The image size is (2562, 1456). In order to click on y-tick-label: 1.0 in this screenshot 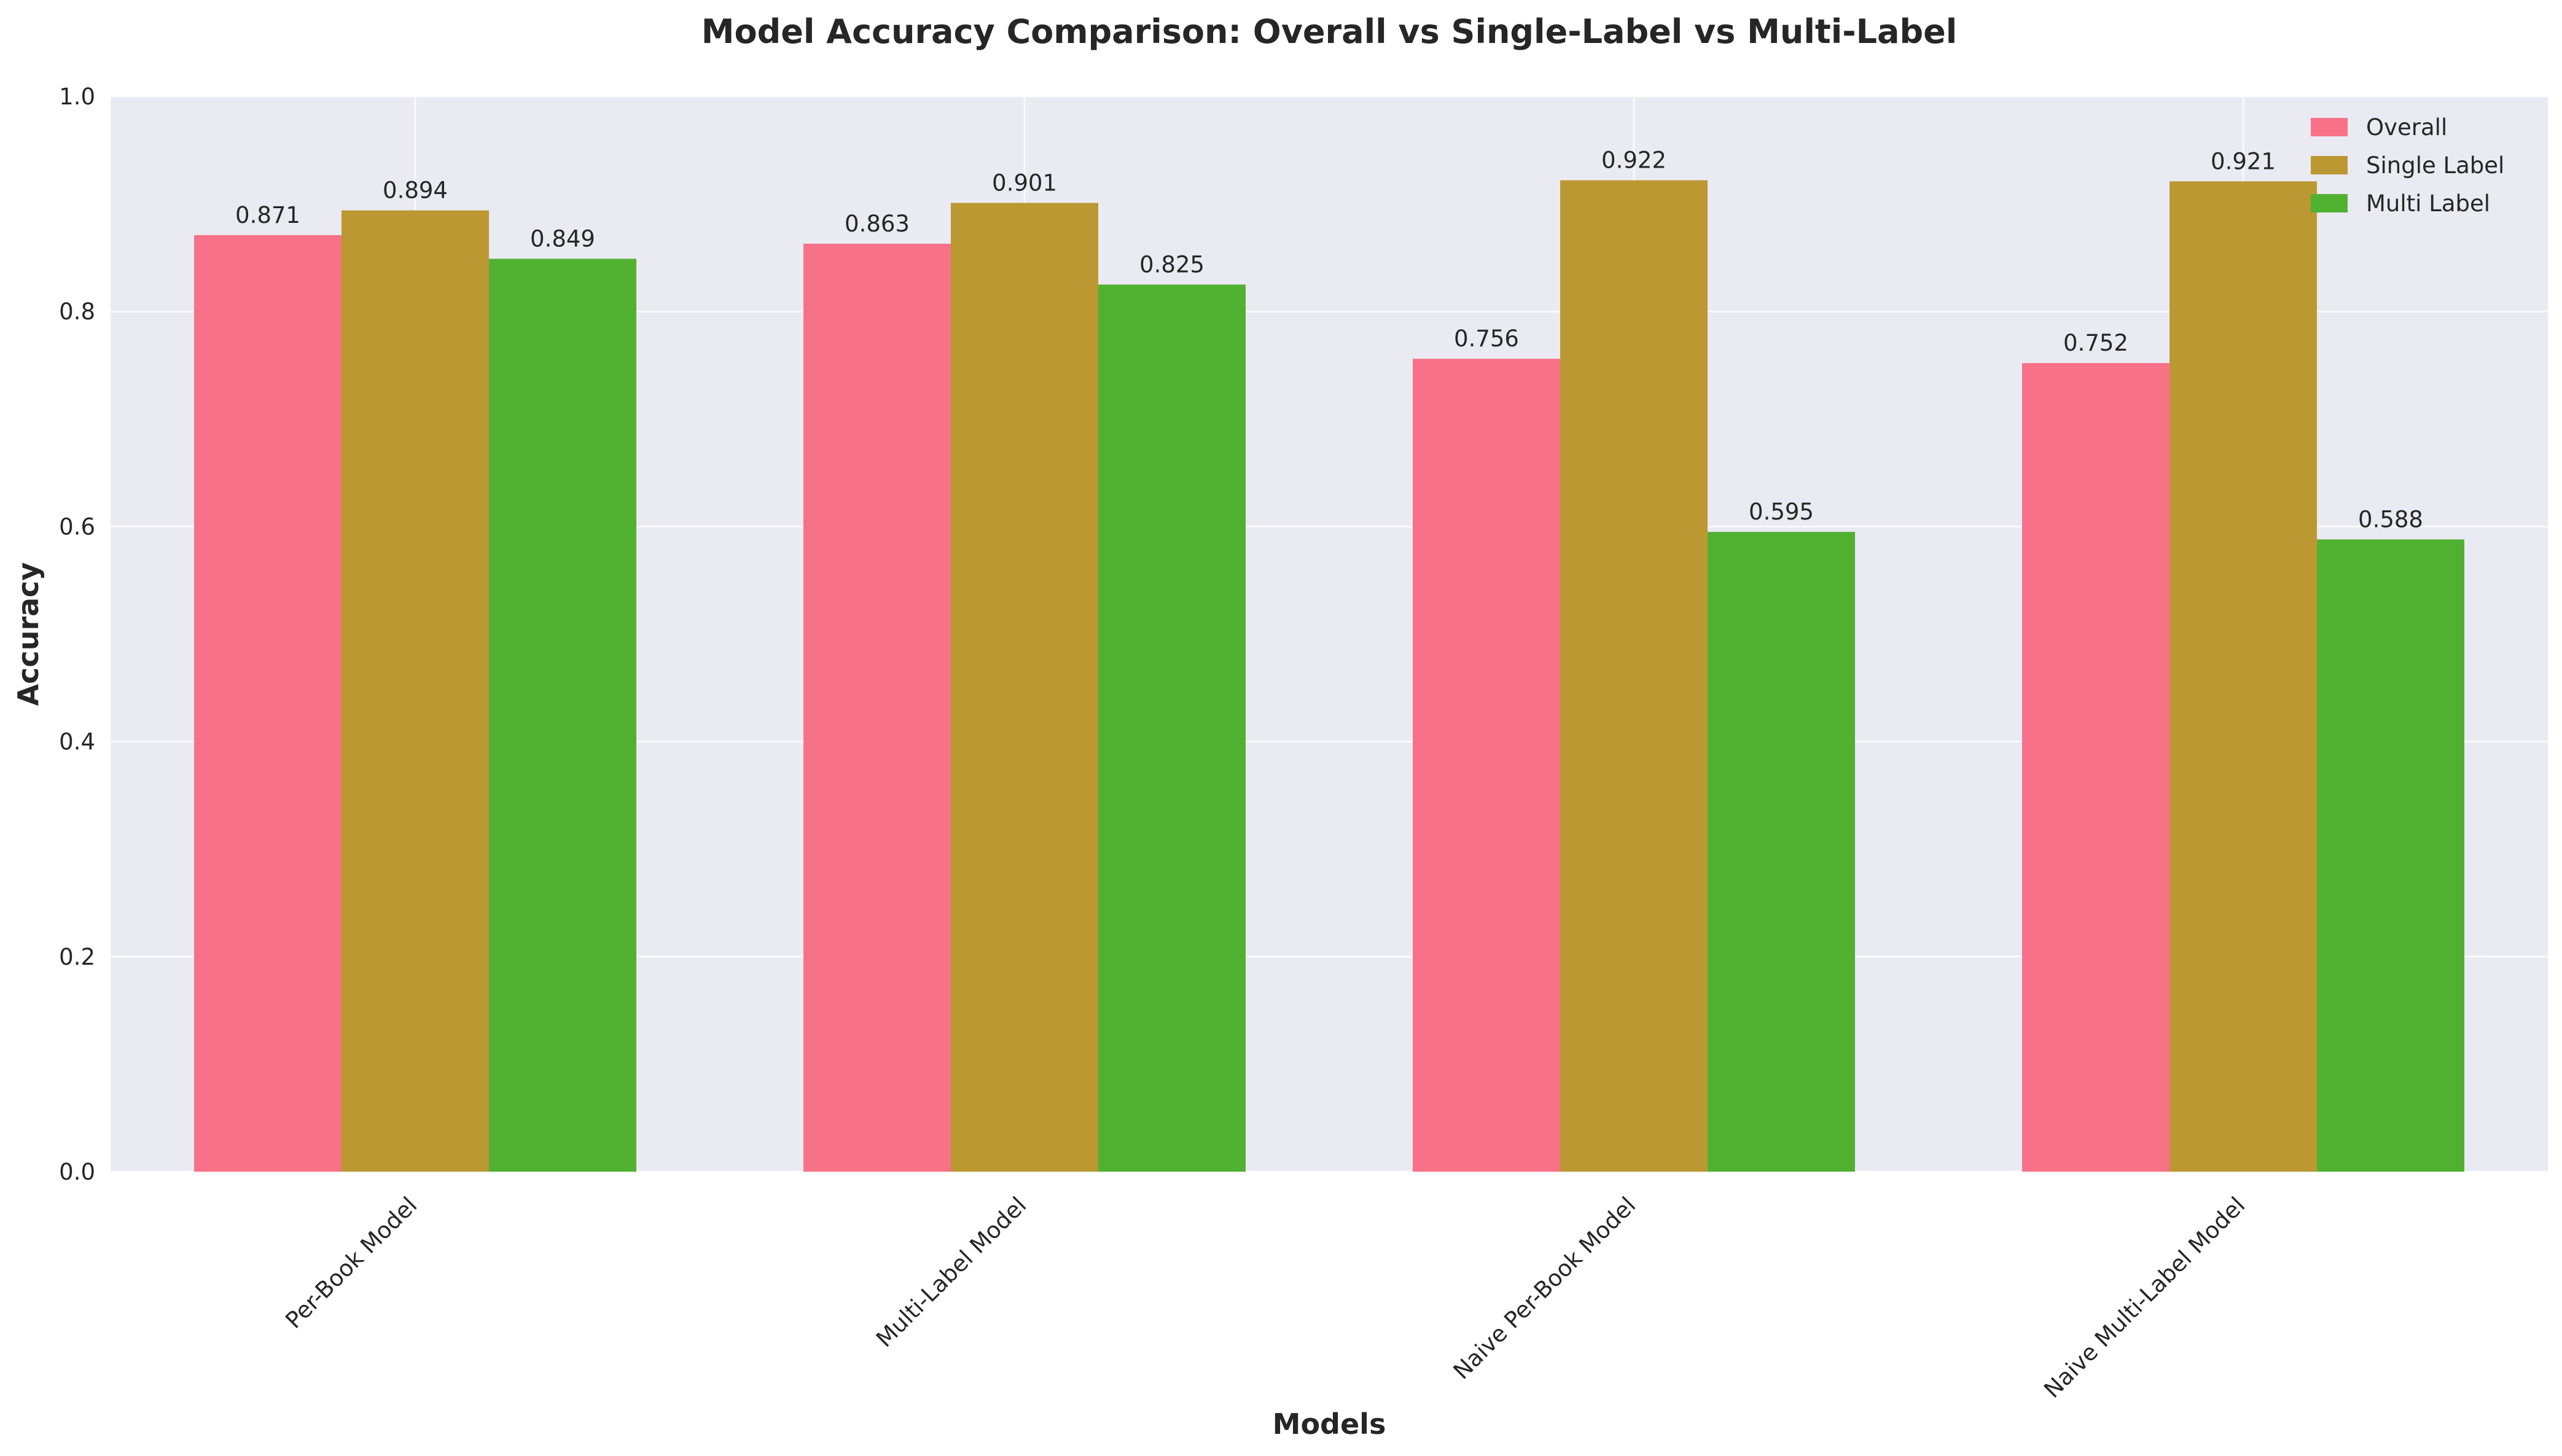, I will do `click(77, 97)`.